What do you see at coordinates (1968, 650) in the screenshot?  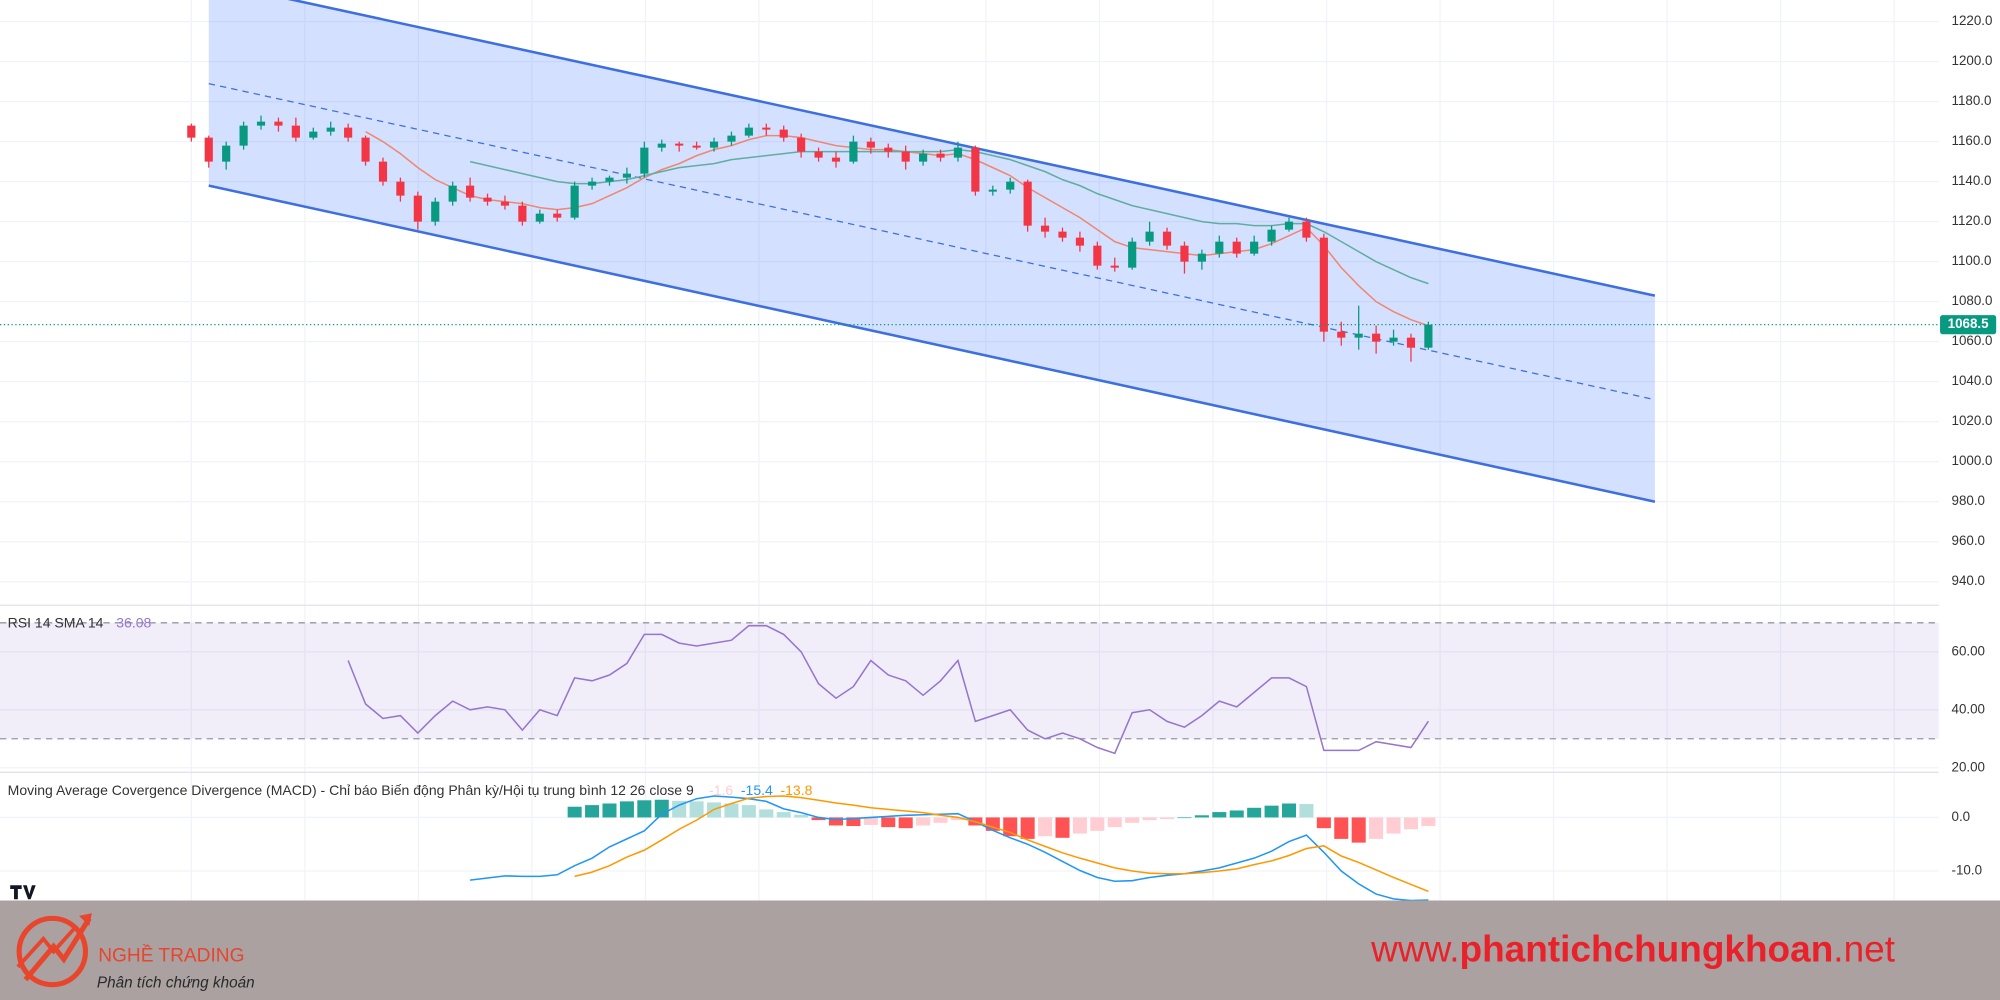 I see `y-tick-label: 60.00` at bounding box center [1968, 650].